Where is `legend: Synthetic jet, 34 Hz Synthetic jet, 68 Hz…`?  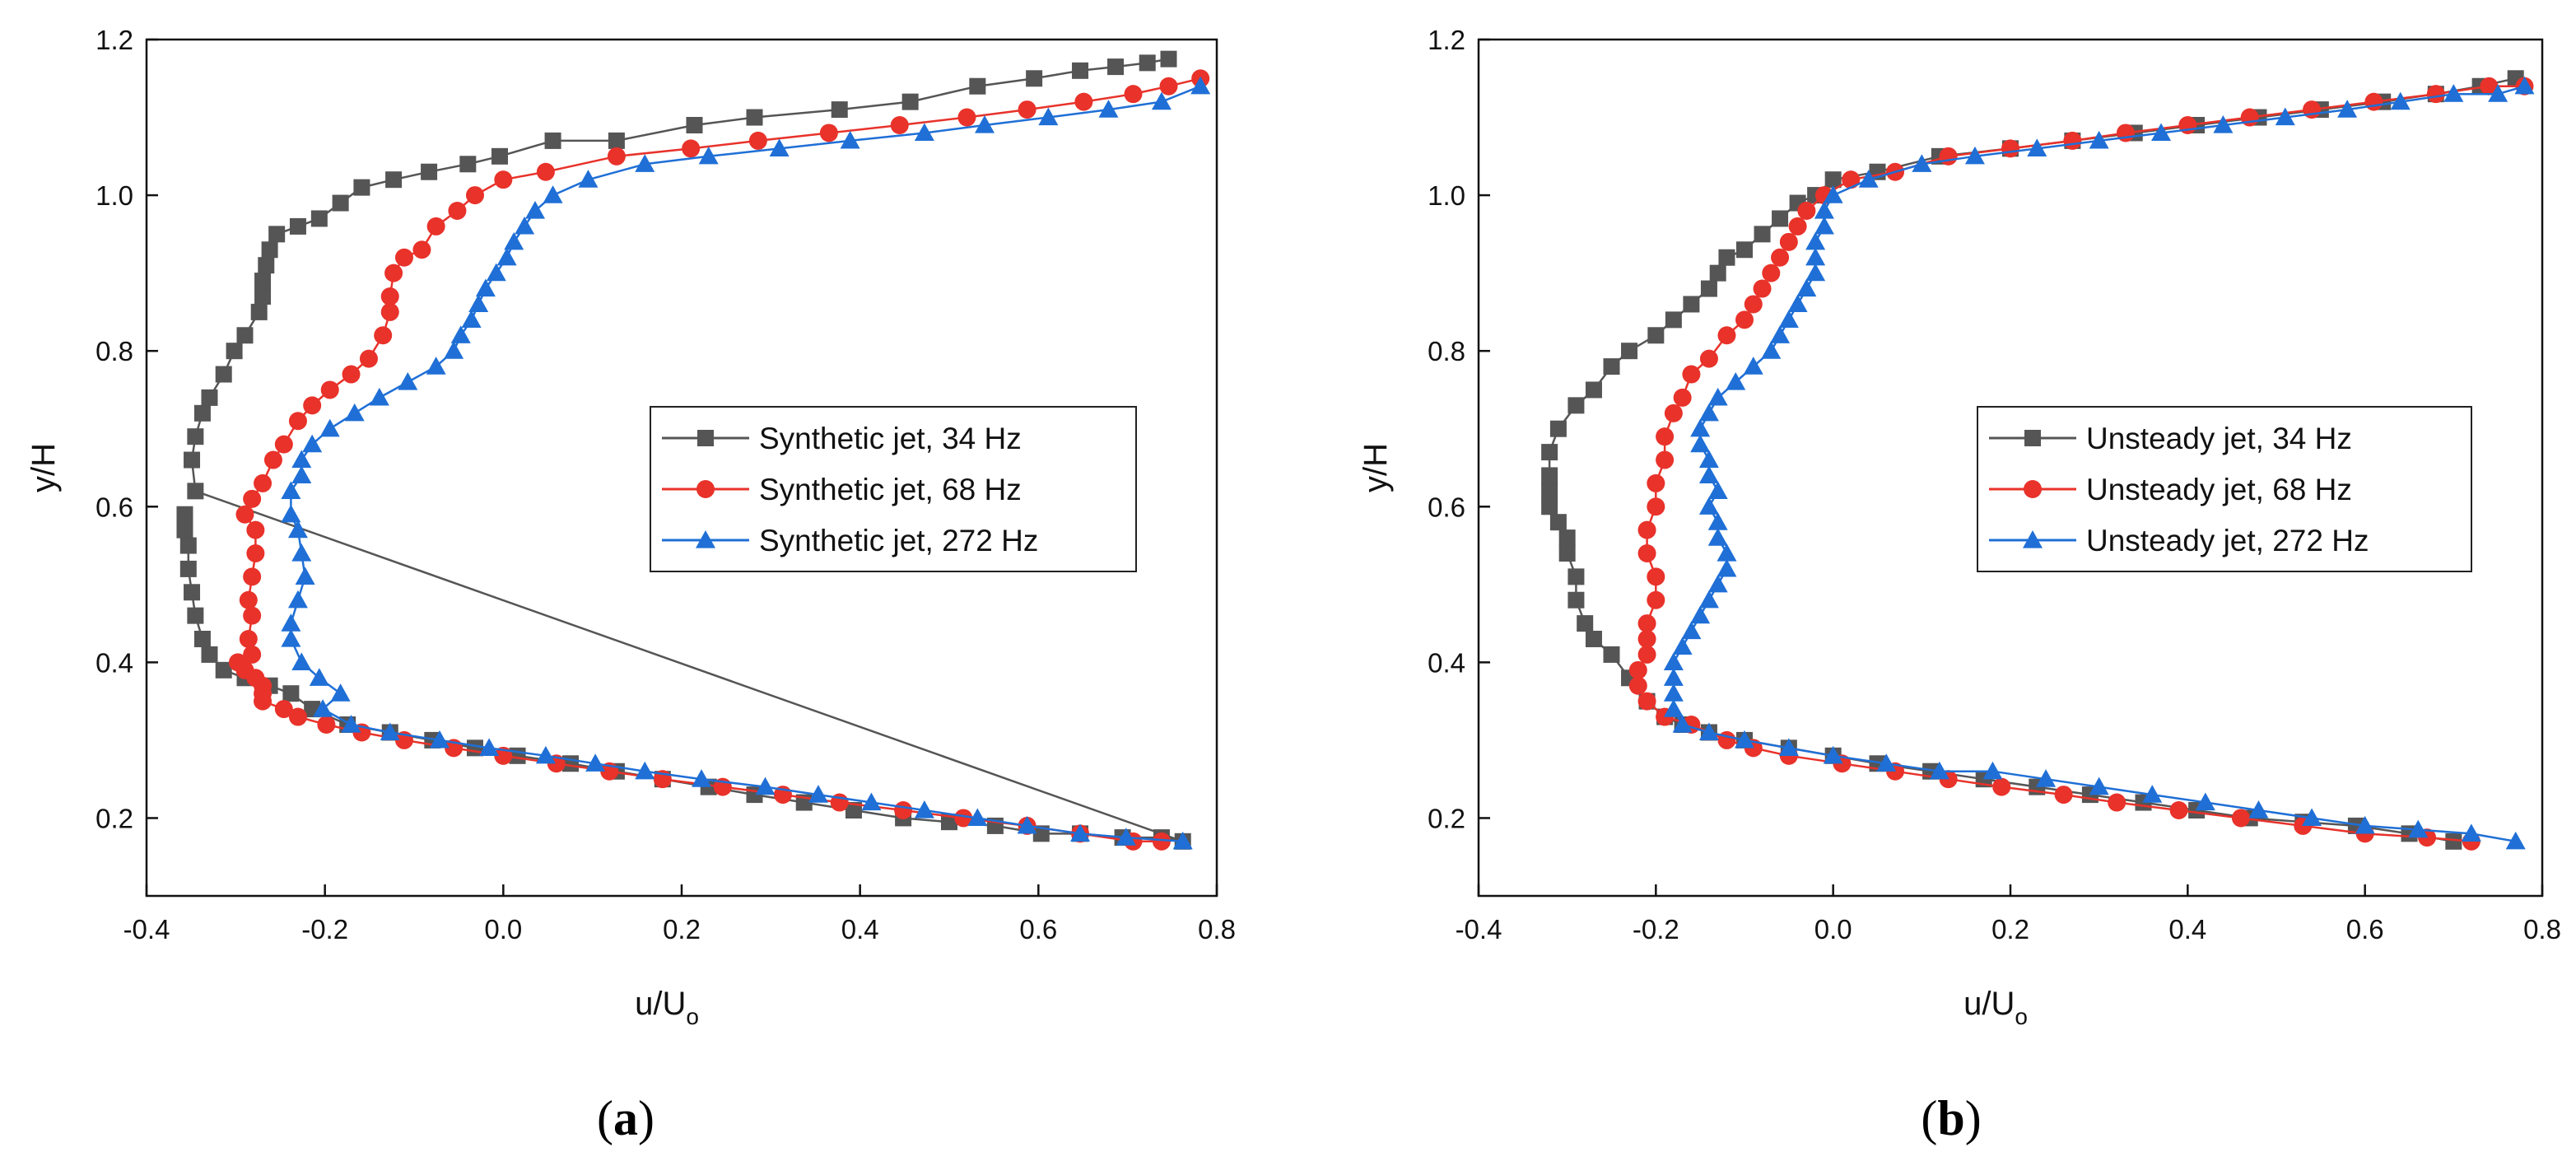 legend: Synthetic jet, 34 Hz Synthetic jet, 68 Hz… is located at coordinates (893, 489).